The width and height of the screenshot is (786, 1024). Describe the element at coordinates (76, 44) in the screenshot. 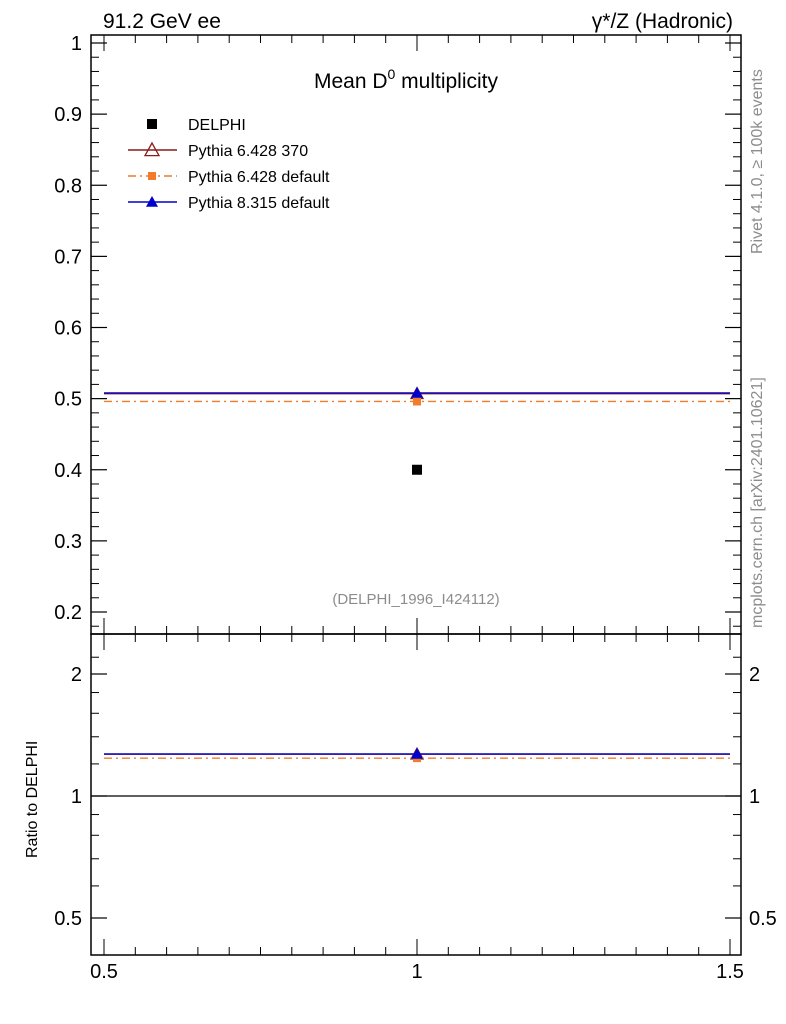

I see `main-ytick-label: 1` at that location.